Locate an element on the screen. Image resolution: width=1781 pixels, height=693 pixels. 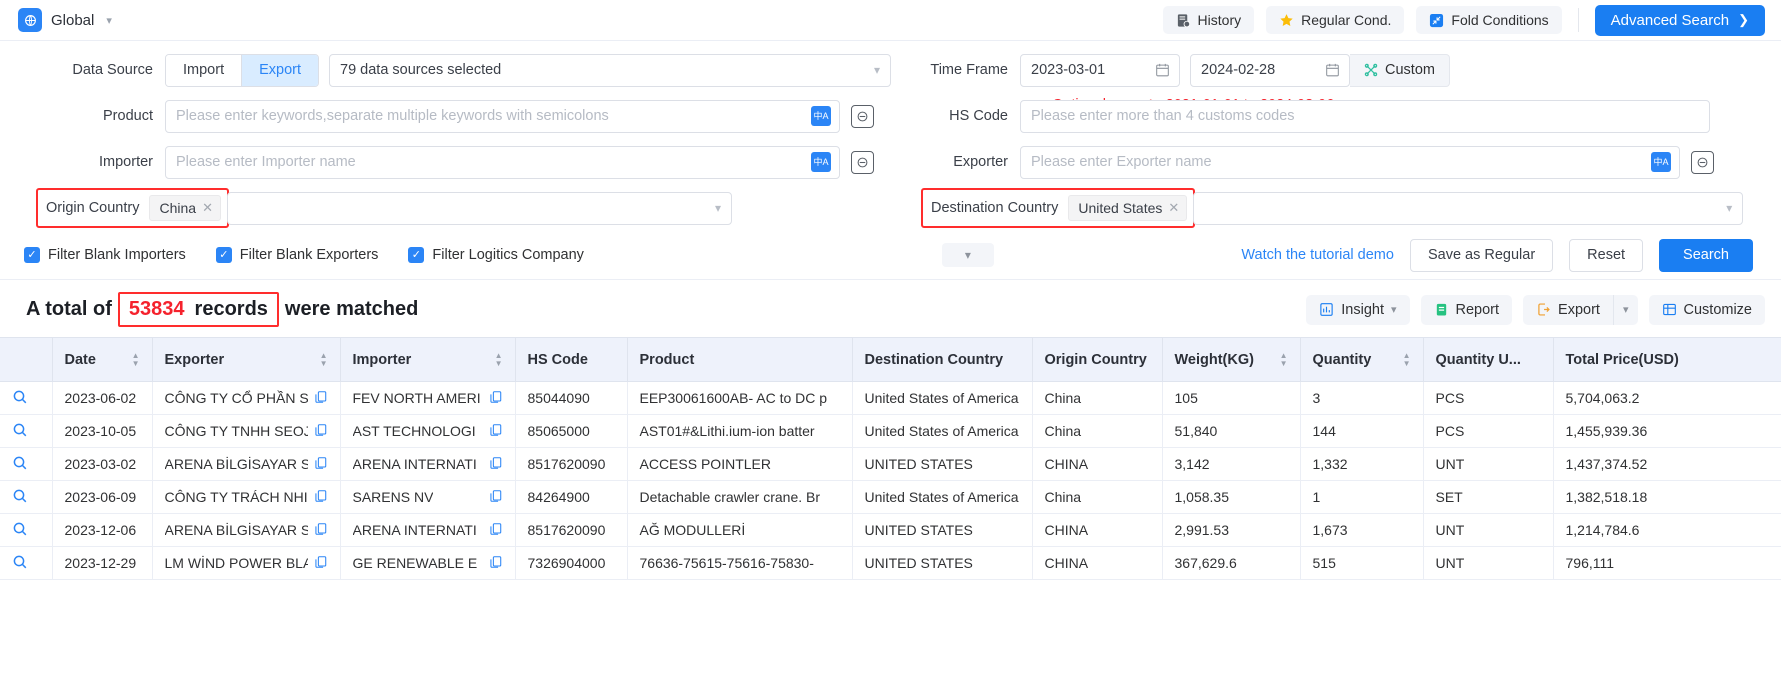
exporter-input: Please enter Exporter name 中A is located at coordinates (1350, 162).